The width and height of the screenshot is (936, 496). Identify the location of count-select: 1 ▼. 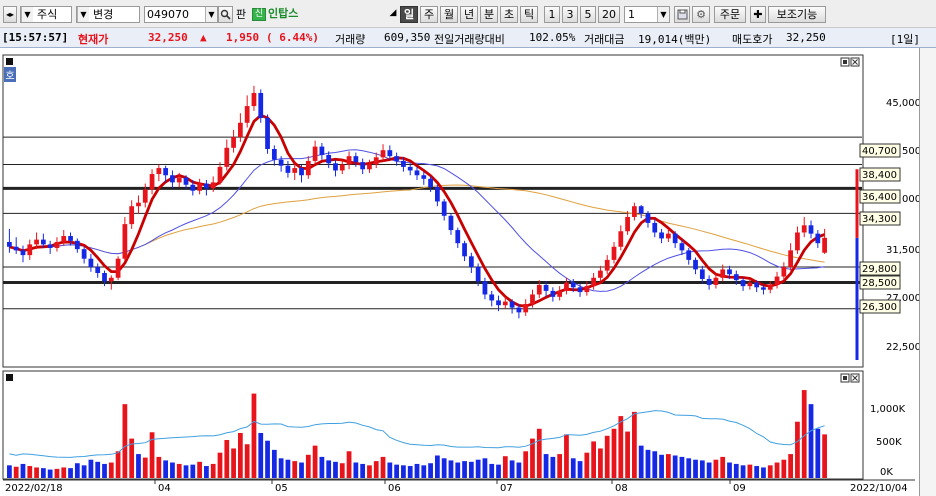
(647, 14).